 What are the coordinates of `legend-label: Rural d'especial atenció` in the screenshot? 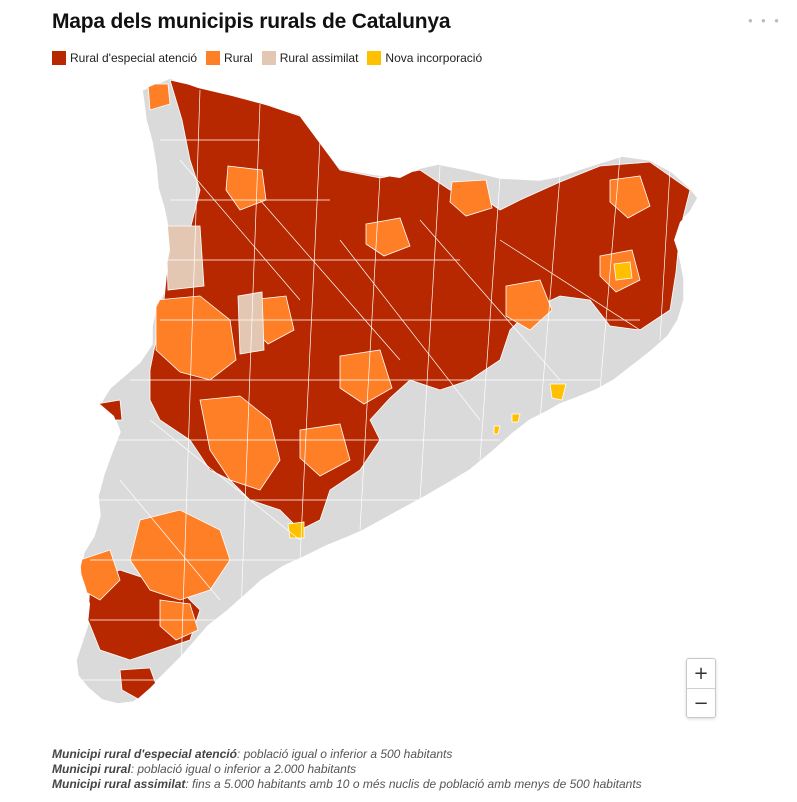 It's located at (134, 58).